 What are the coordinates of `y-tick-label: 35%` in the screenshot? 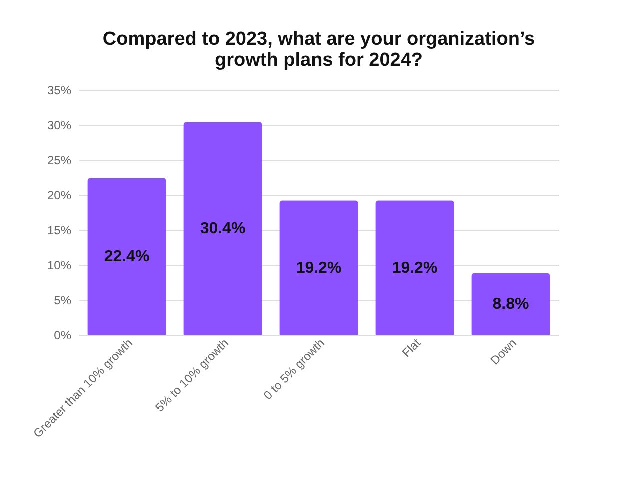 It's located at (59, 91).